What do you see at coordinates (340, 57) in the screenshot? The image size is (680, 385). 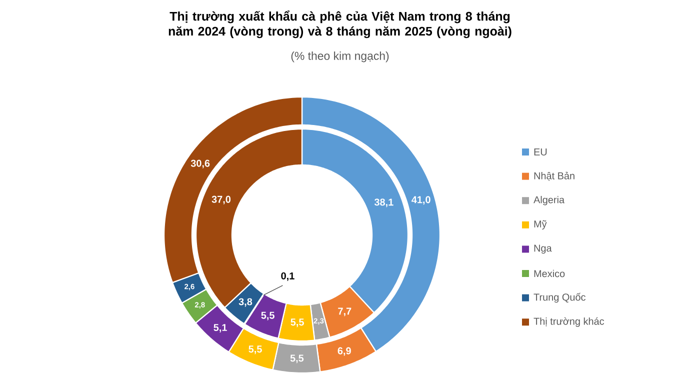 I see `chart-subtitle: (% theo kim ngạch)` at bounding box center [340, 57].